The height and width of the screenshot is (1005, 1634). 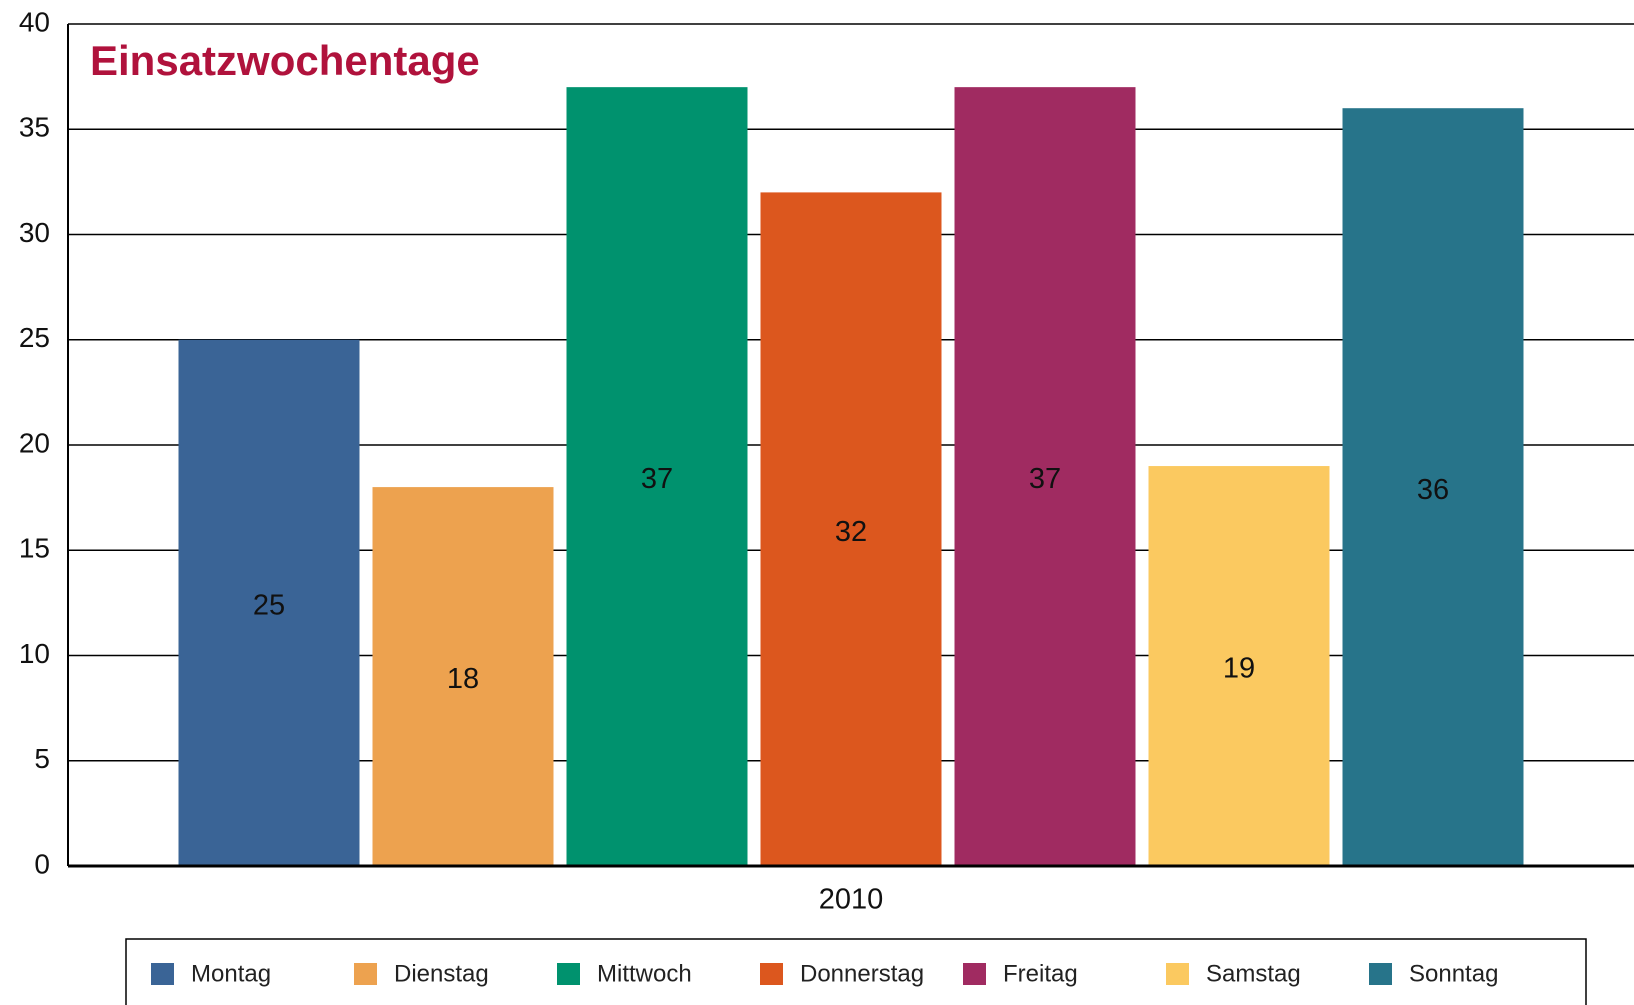 What do you see at coordinates (1433, 490) in the screenshot?
I see `data-label: 36` at bounding box center [1433, 490].